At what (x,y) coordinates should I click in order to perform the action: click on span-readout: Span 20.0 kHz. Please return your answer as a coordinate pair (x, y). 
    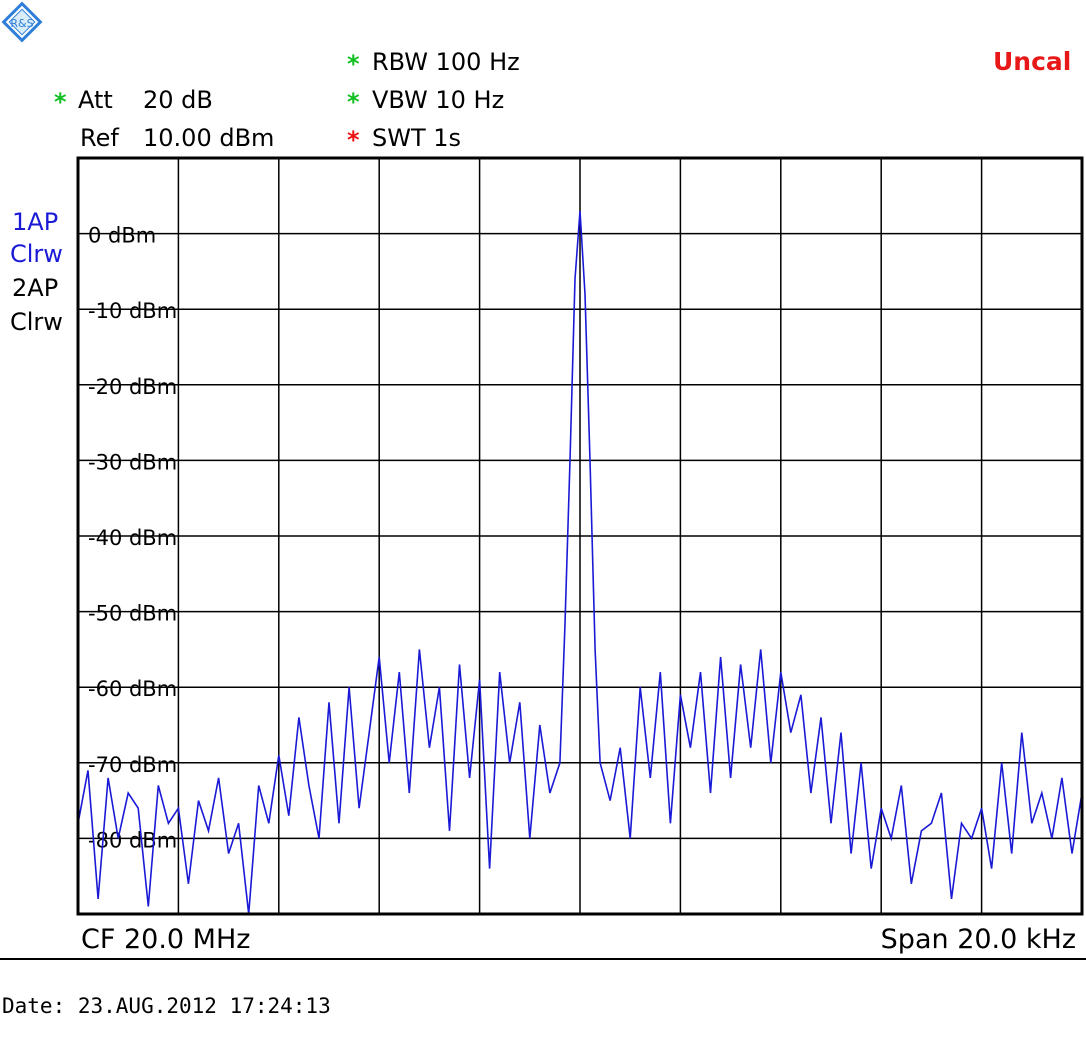
    Looking at the image, I should click on (978, 939).